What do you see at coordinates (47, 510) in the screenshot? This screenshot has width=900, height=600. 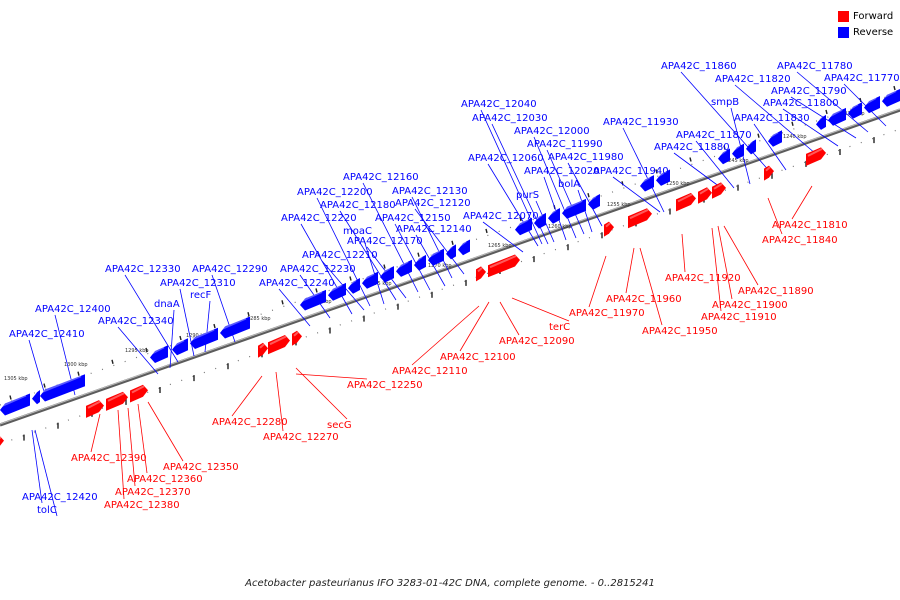 I see `reverse-gene-label: tolC` at bounding box center [47, 510].